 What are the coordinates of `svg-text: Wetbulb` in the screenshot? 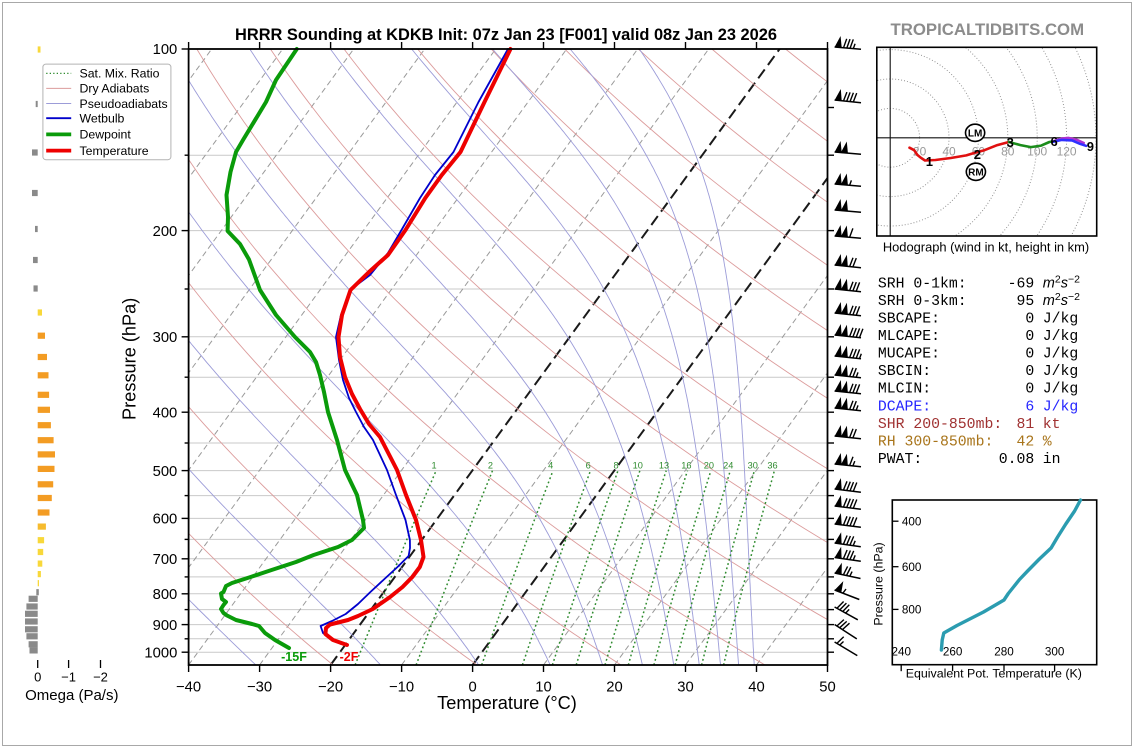 It's located at (102, 119).